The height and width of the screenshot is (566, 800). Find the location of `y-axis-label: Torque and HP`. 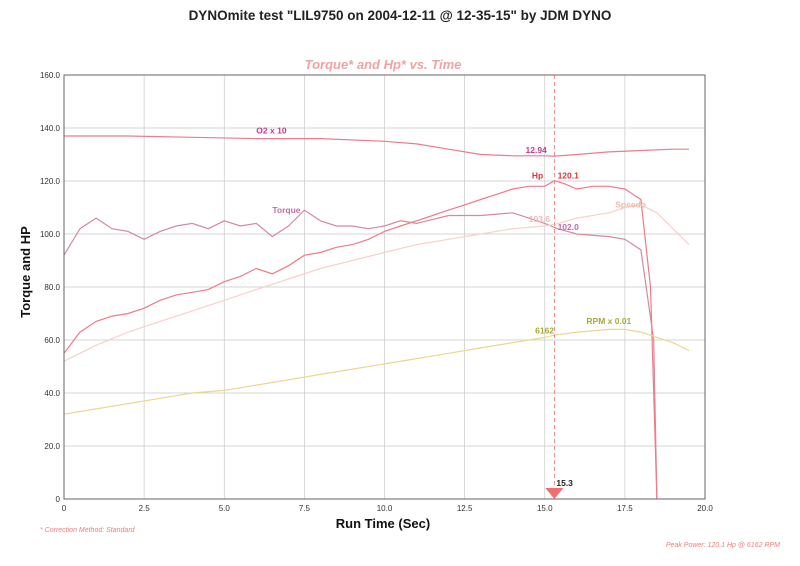

y-axis-label: Torque and HP is located at coordinates (25, 272).